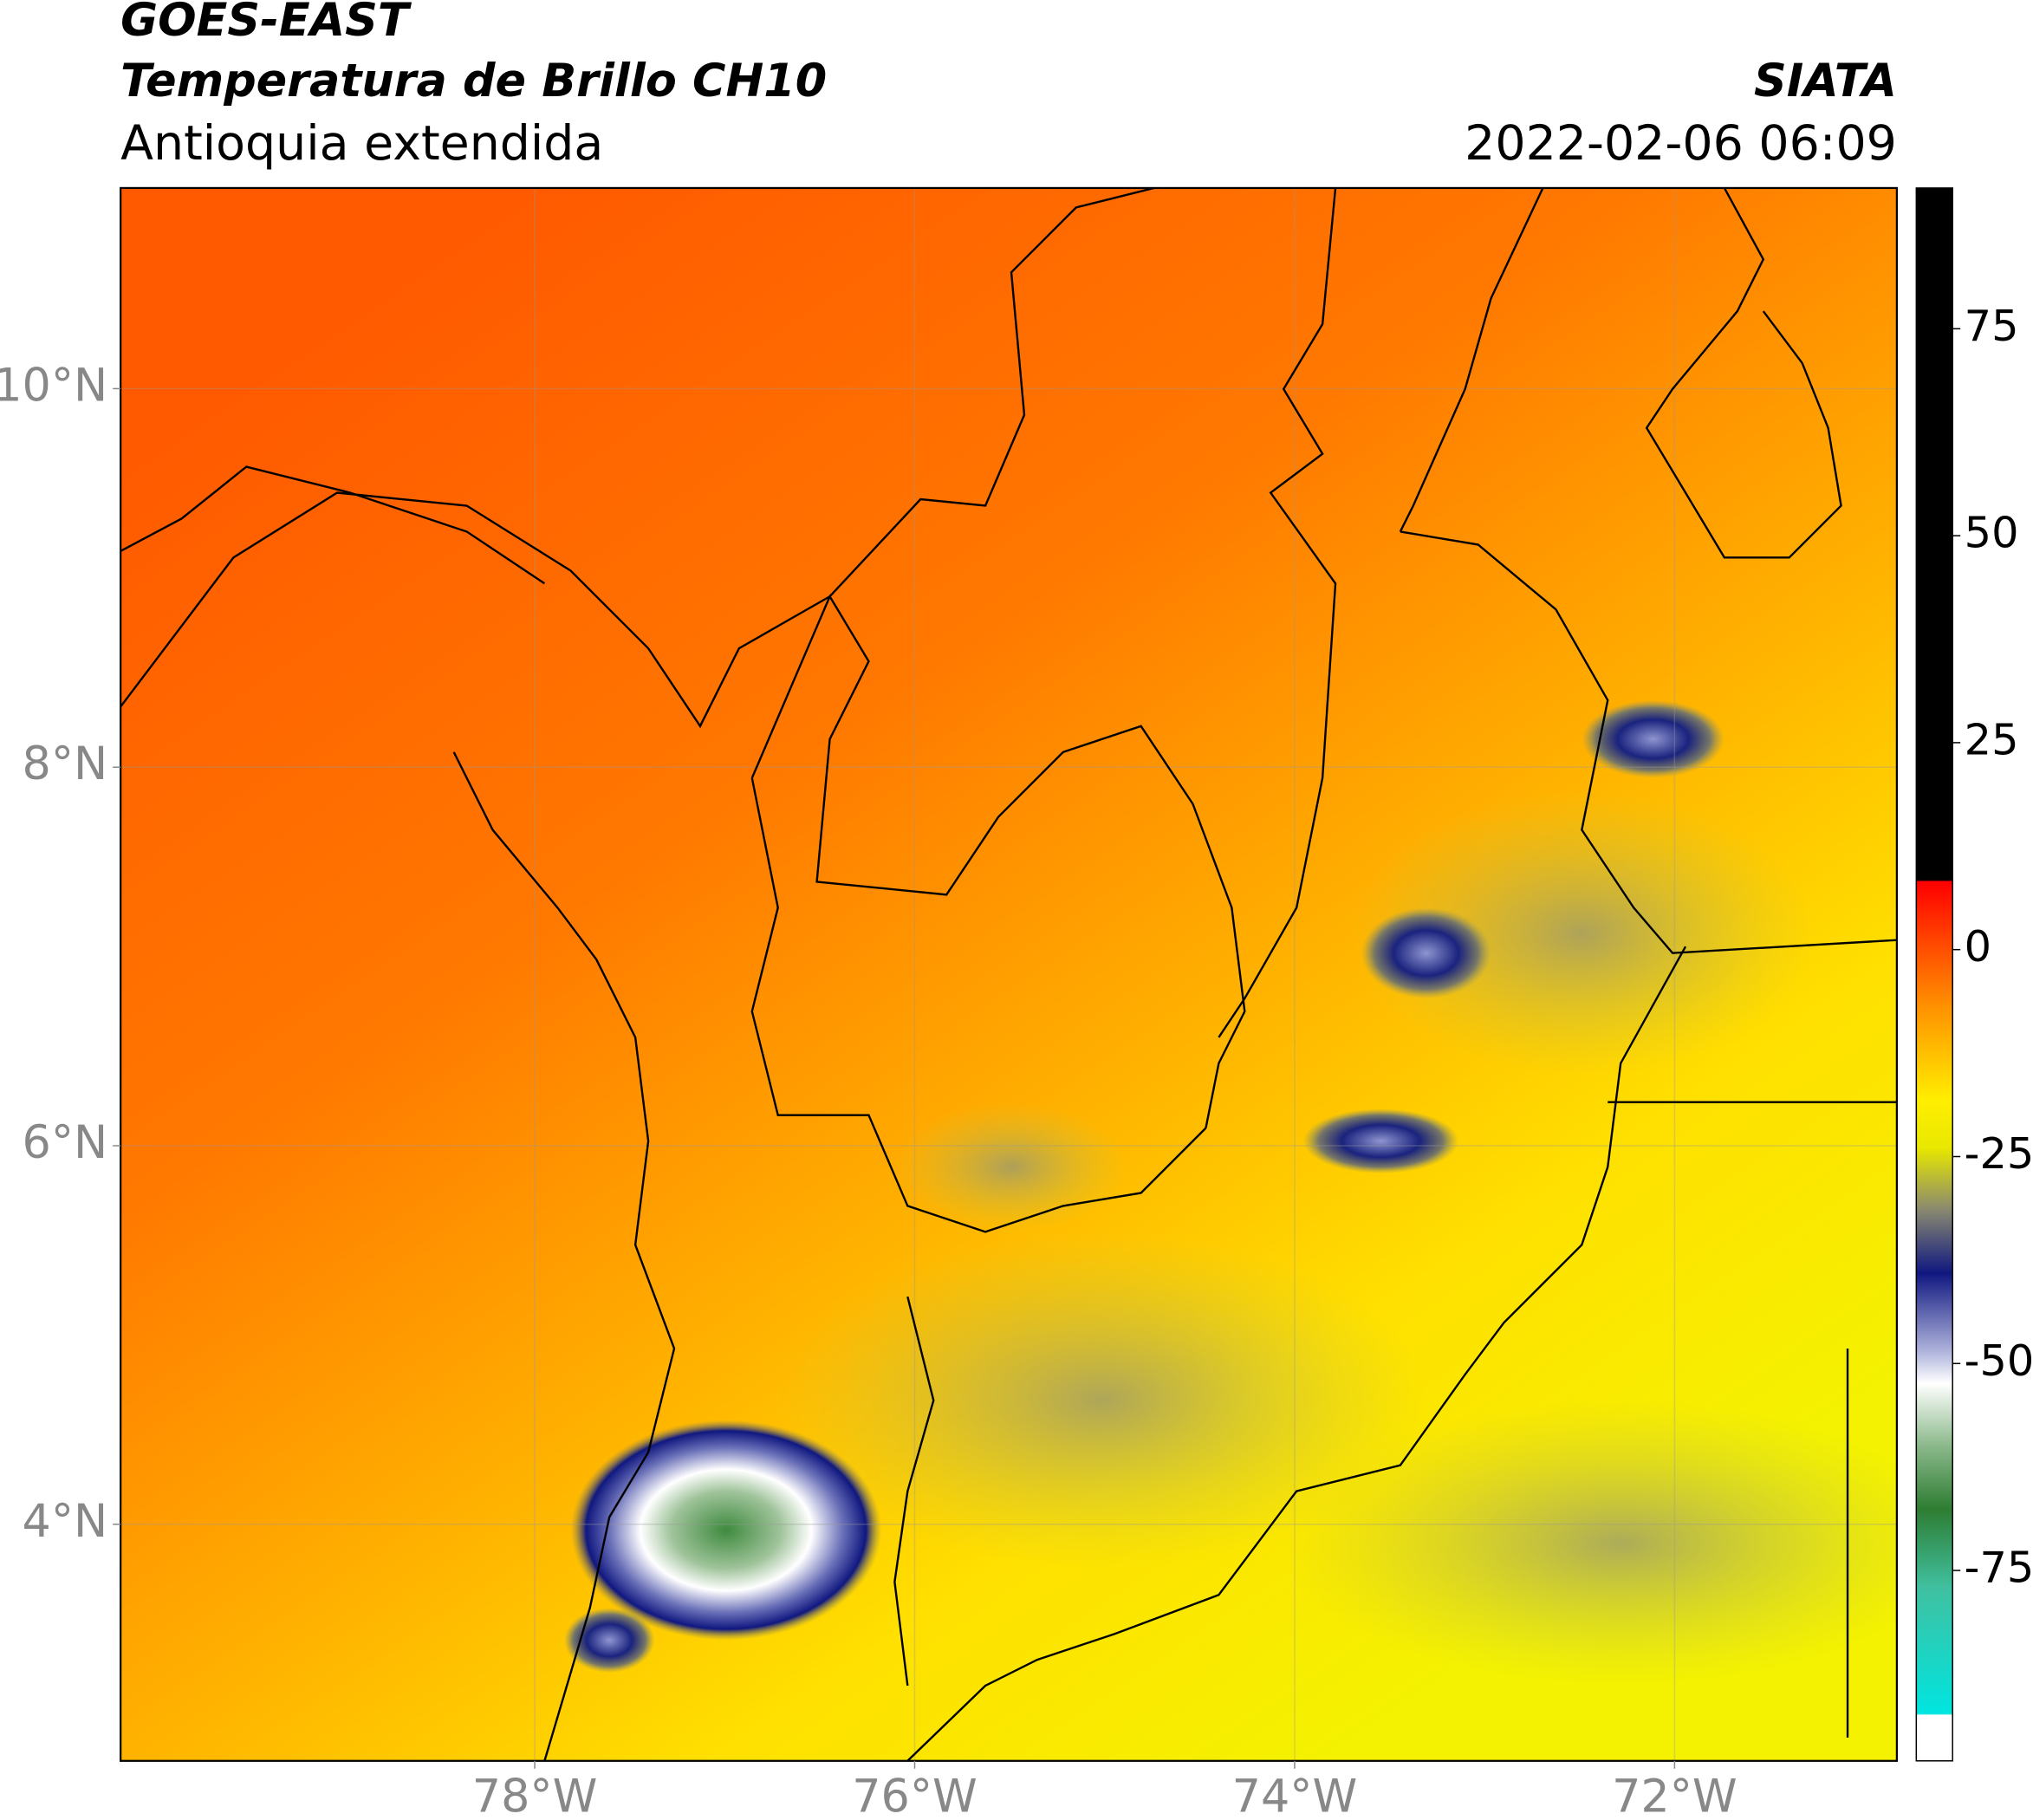 The image size is (2033, 1820). What do you see at coordinates (1999, 1568) in the screenshot?
I see `colorbar-tick-label: -75` at bounding box center [1999, 1568].